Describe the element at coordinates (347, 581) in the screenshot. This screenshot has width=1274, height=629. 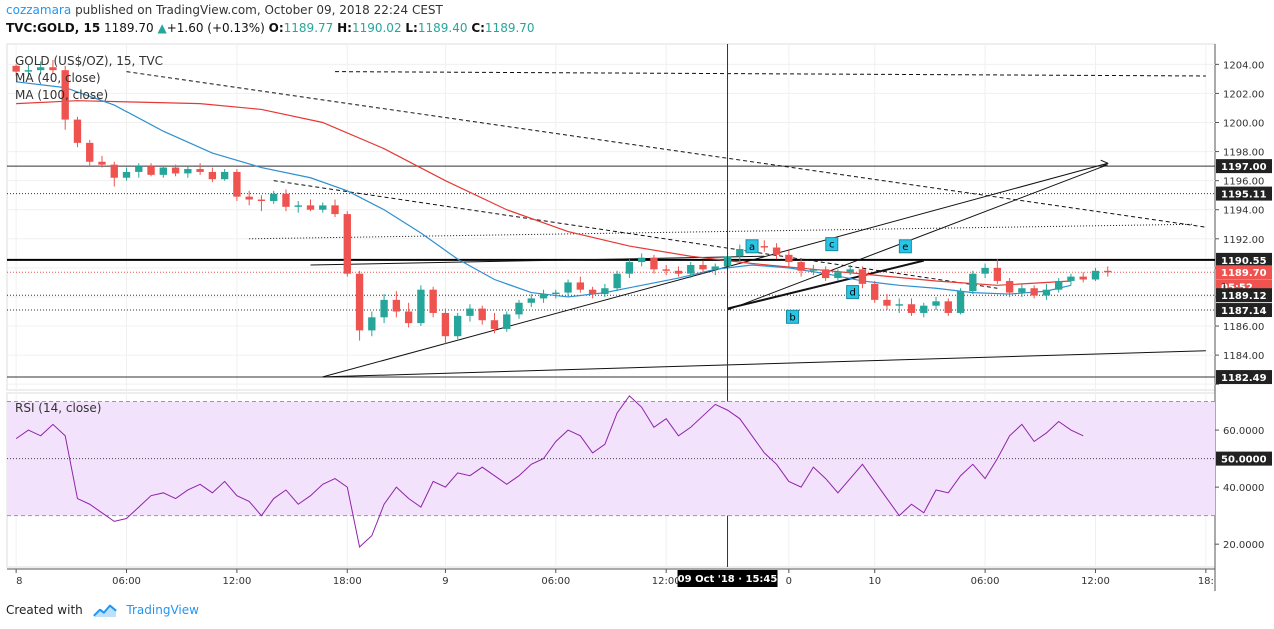
I see `time-tick-label: 18:00` at that location.